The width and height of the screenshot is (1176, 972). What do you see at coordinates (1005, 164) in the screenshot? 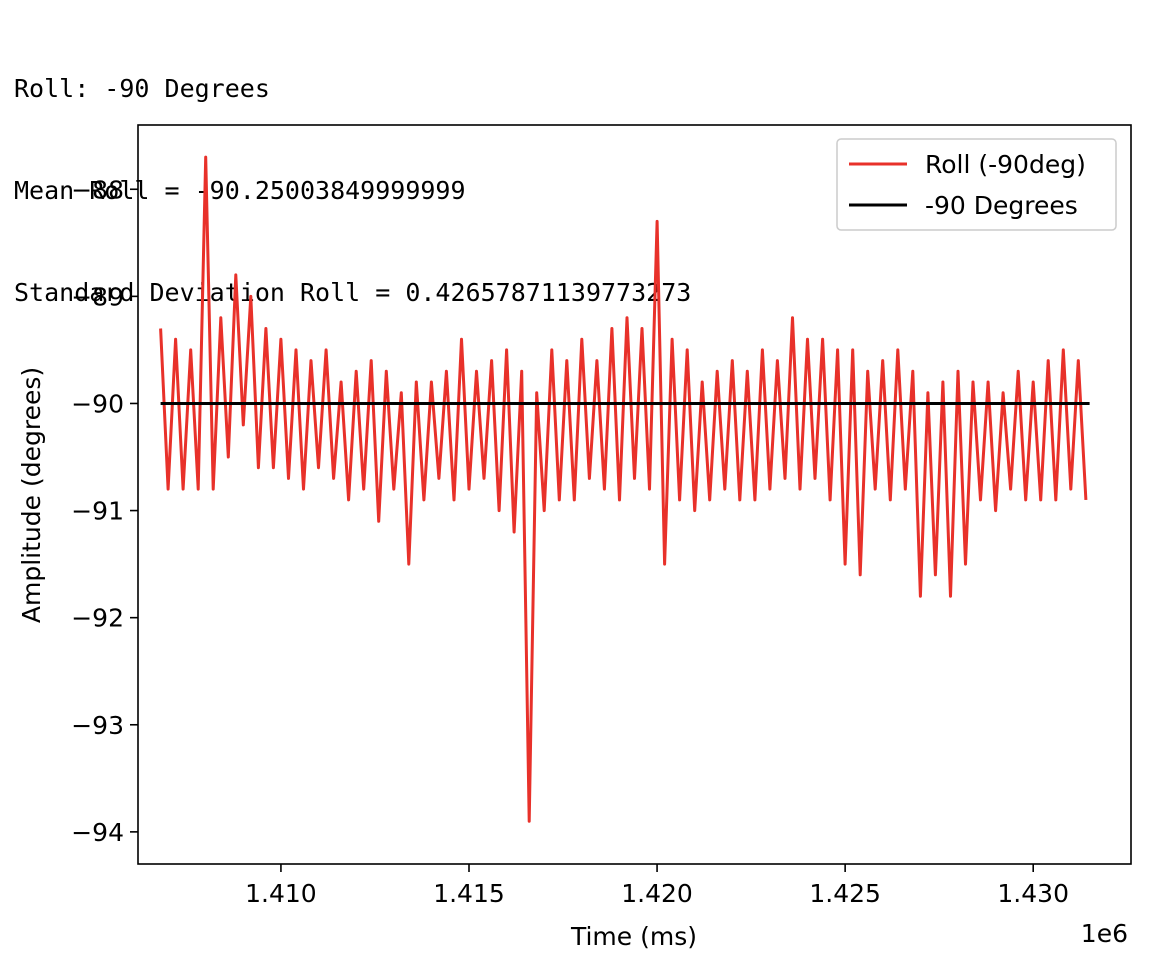
I see `legend-label-roll: Roll (-90deg)` at bounding box center [1005, 164].